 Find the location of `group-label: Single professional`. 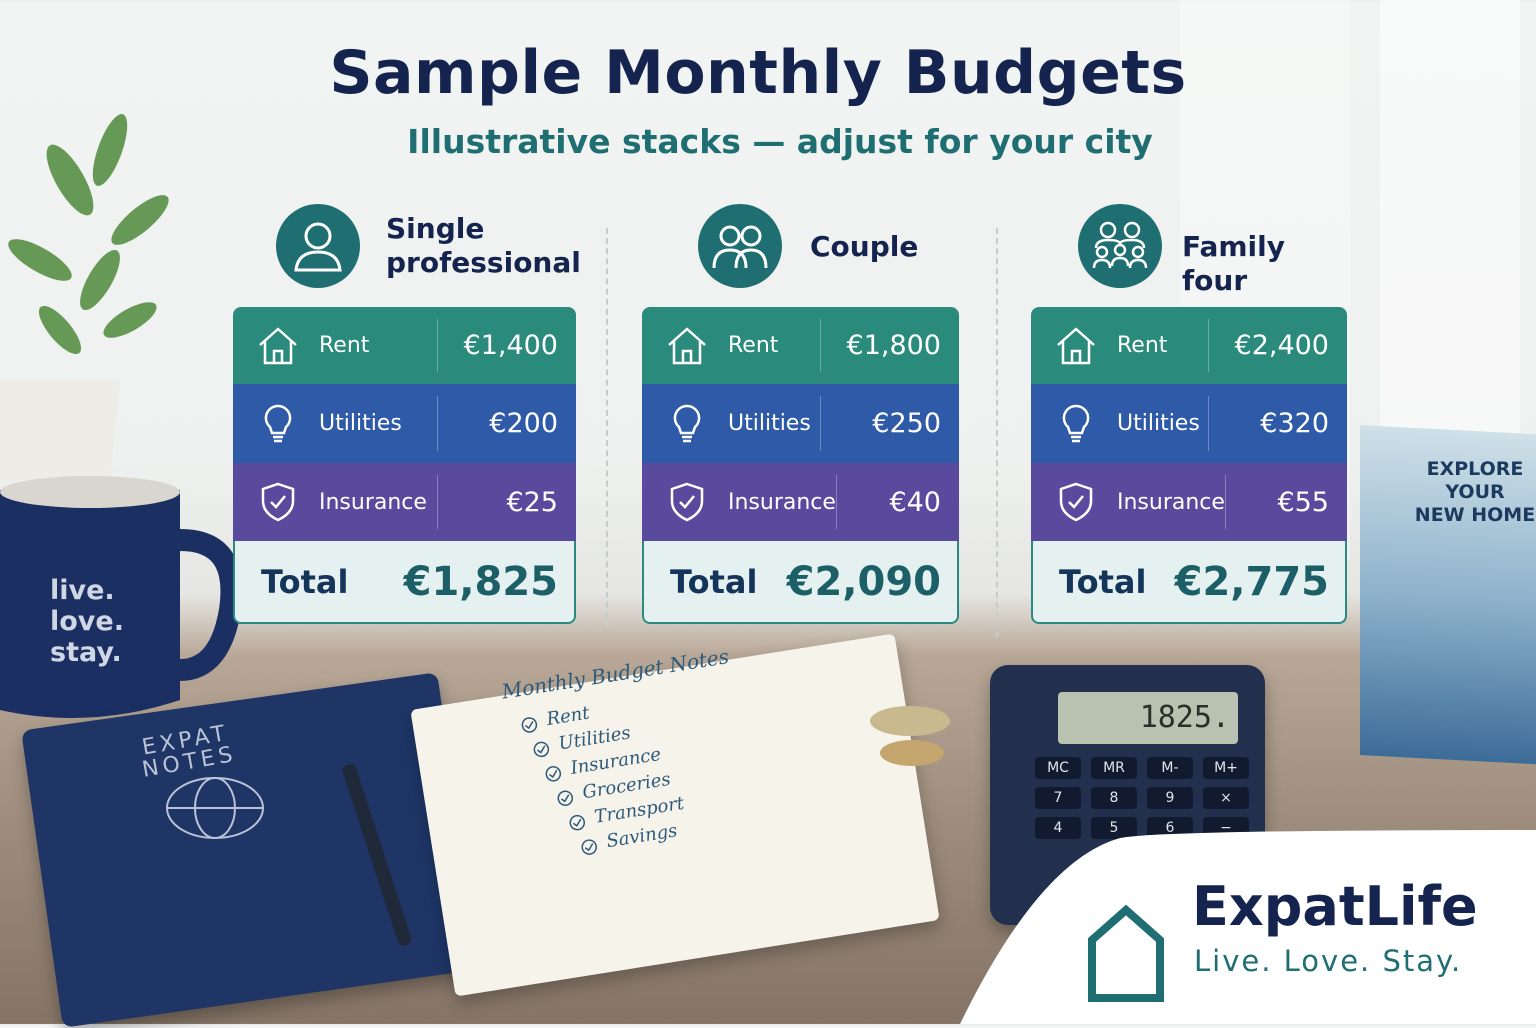

group-label: Single professional is located at coordinates (483, 245).